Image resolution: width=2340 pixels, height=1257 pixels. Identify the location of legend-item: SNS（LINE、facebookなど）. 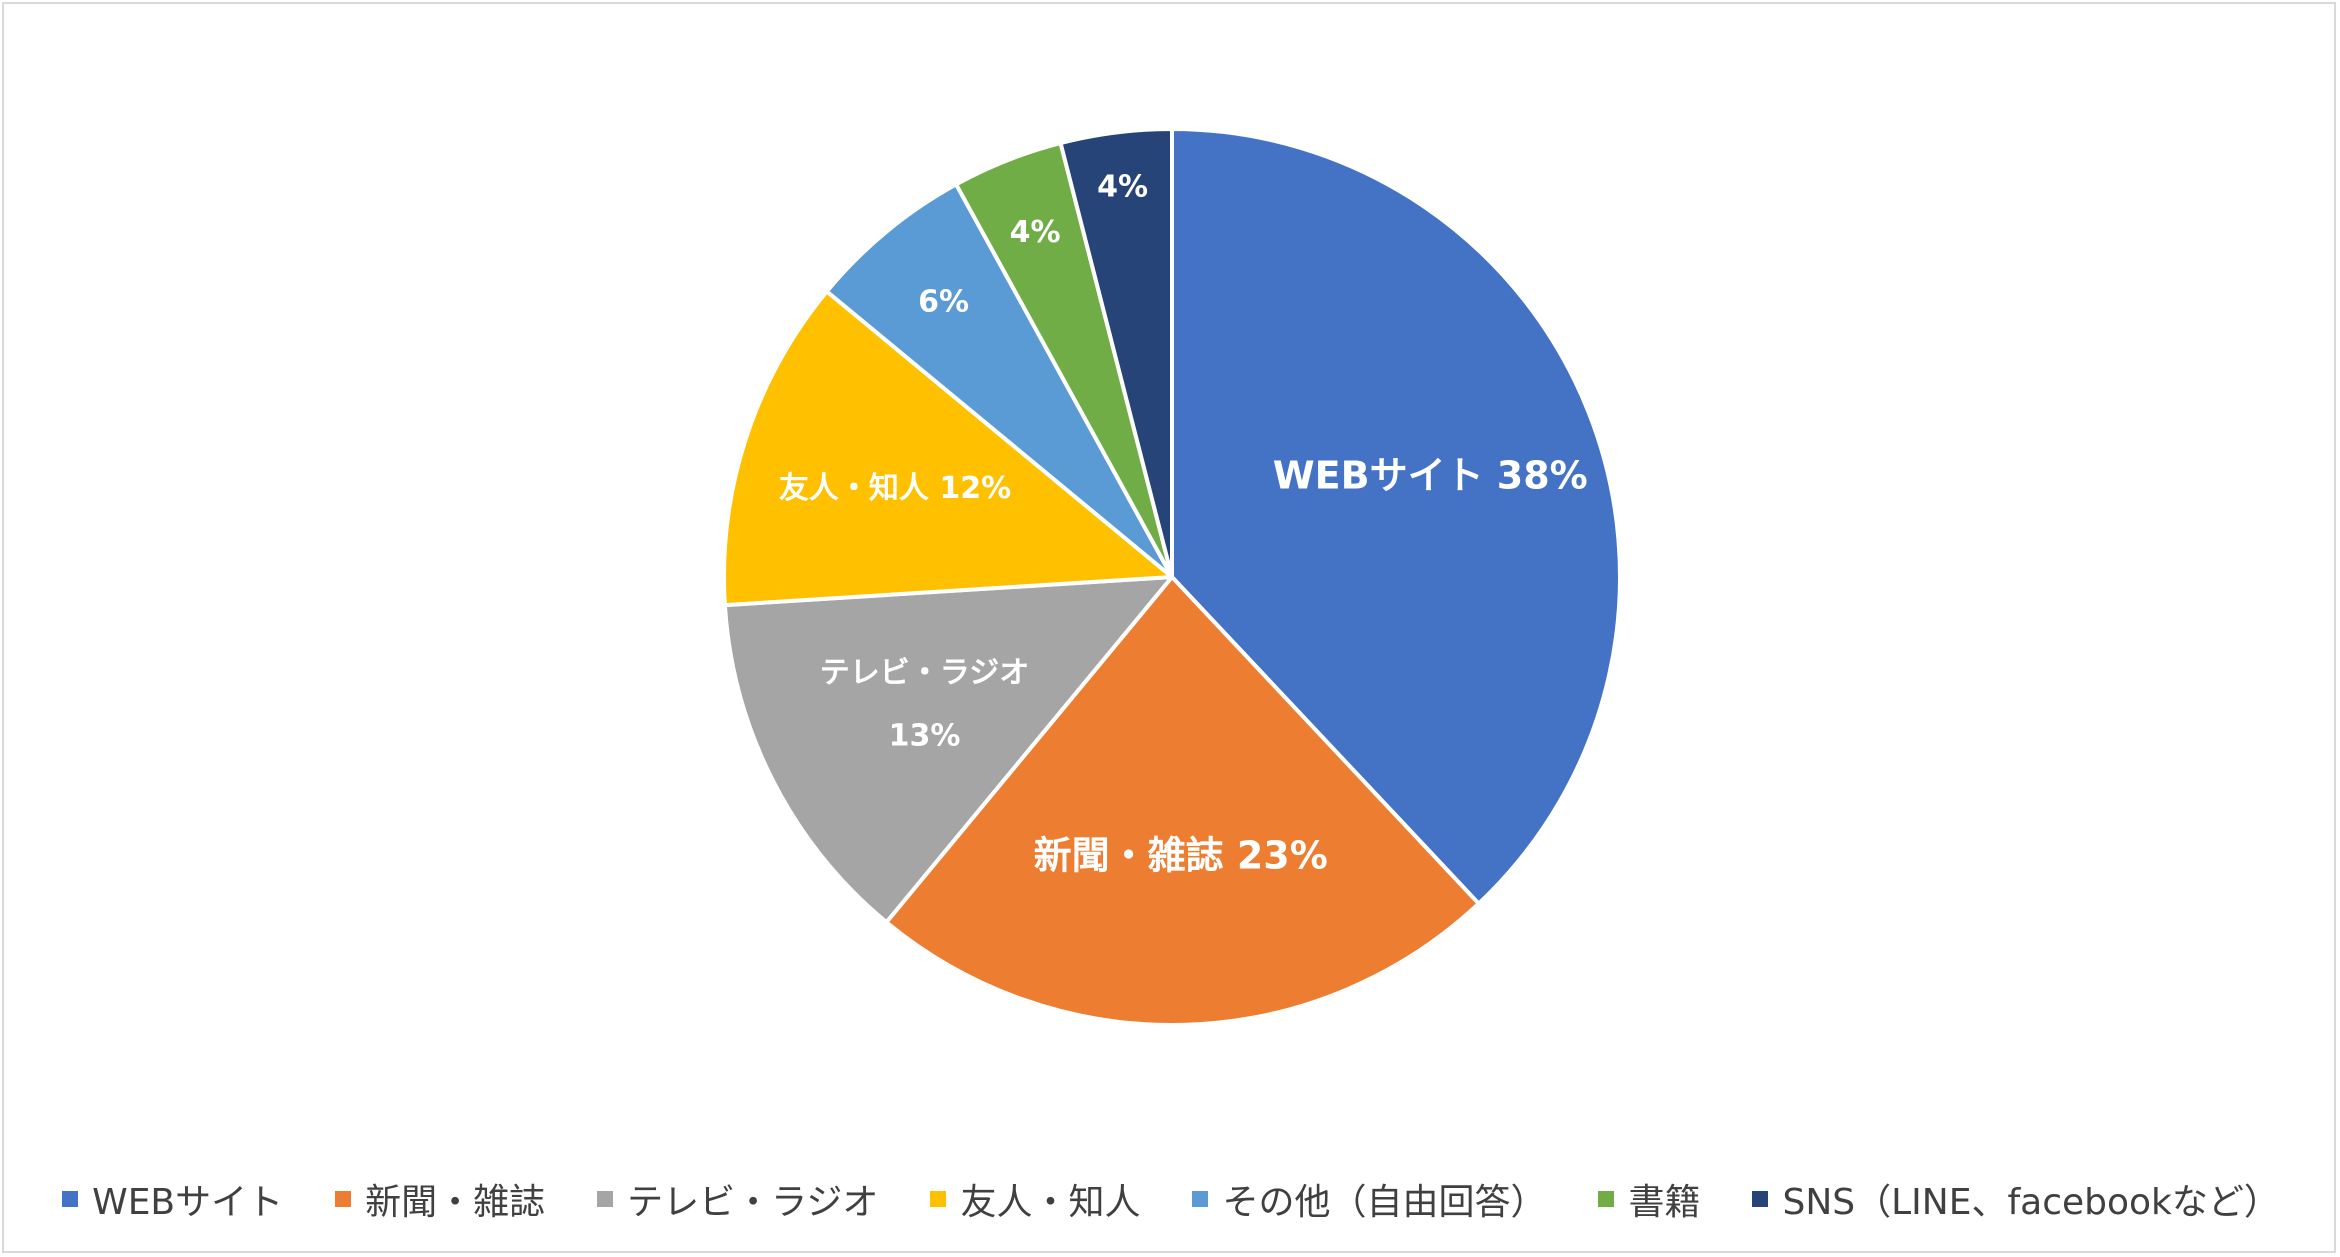
(2016, 1199).